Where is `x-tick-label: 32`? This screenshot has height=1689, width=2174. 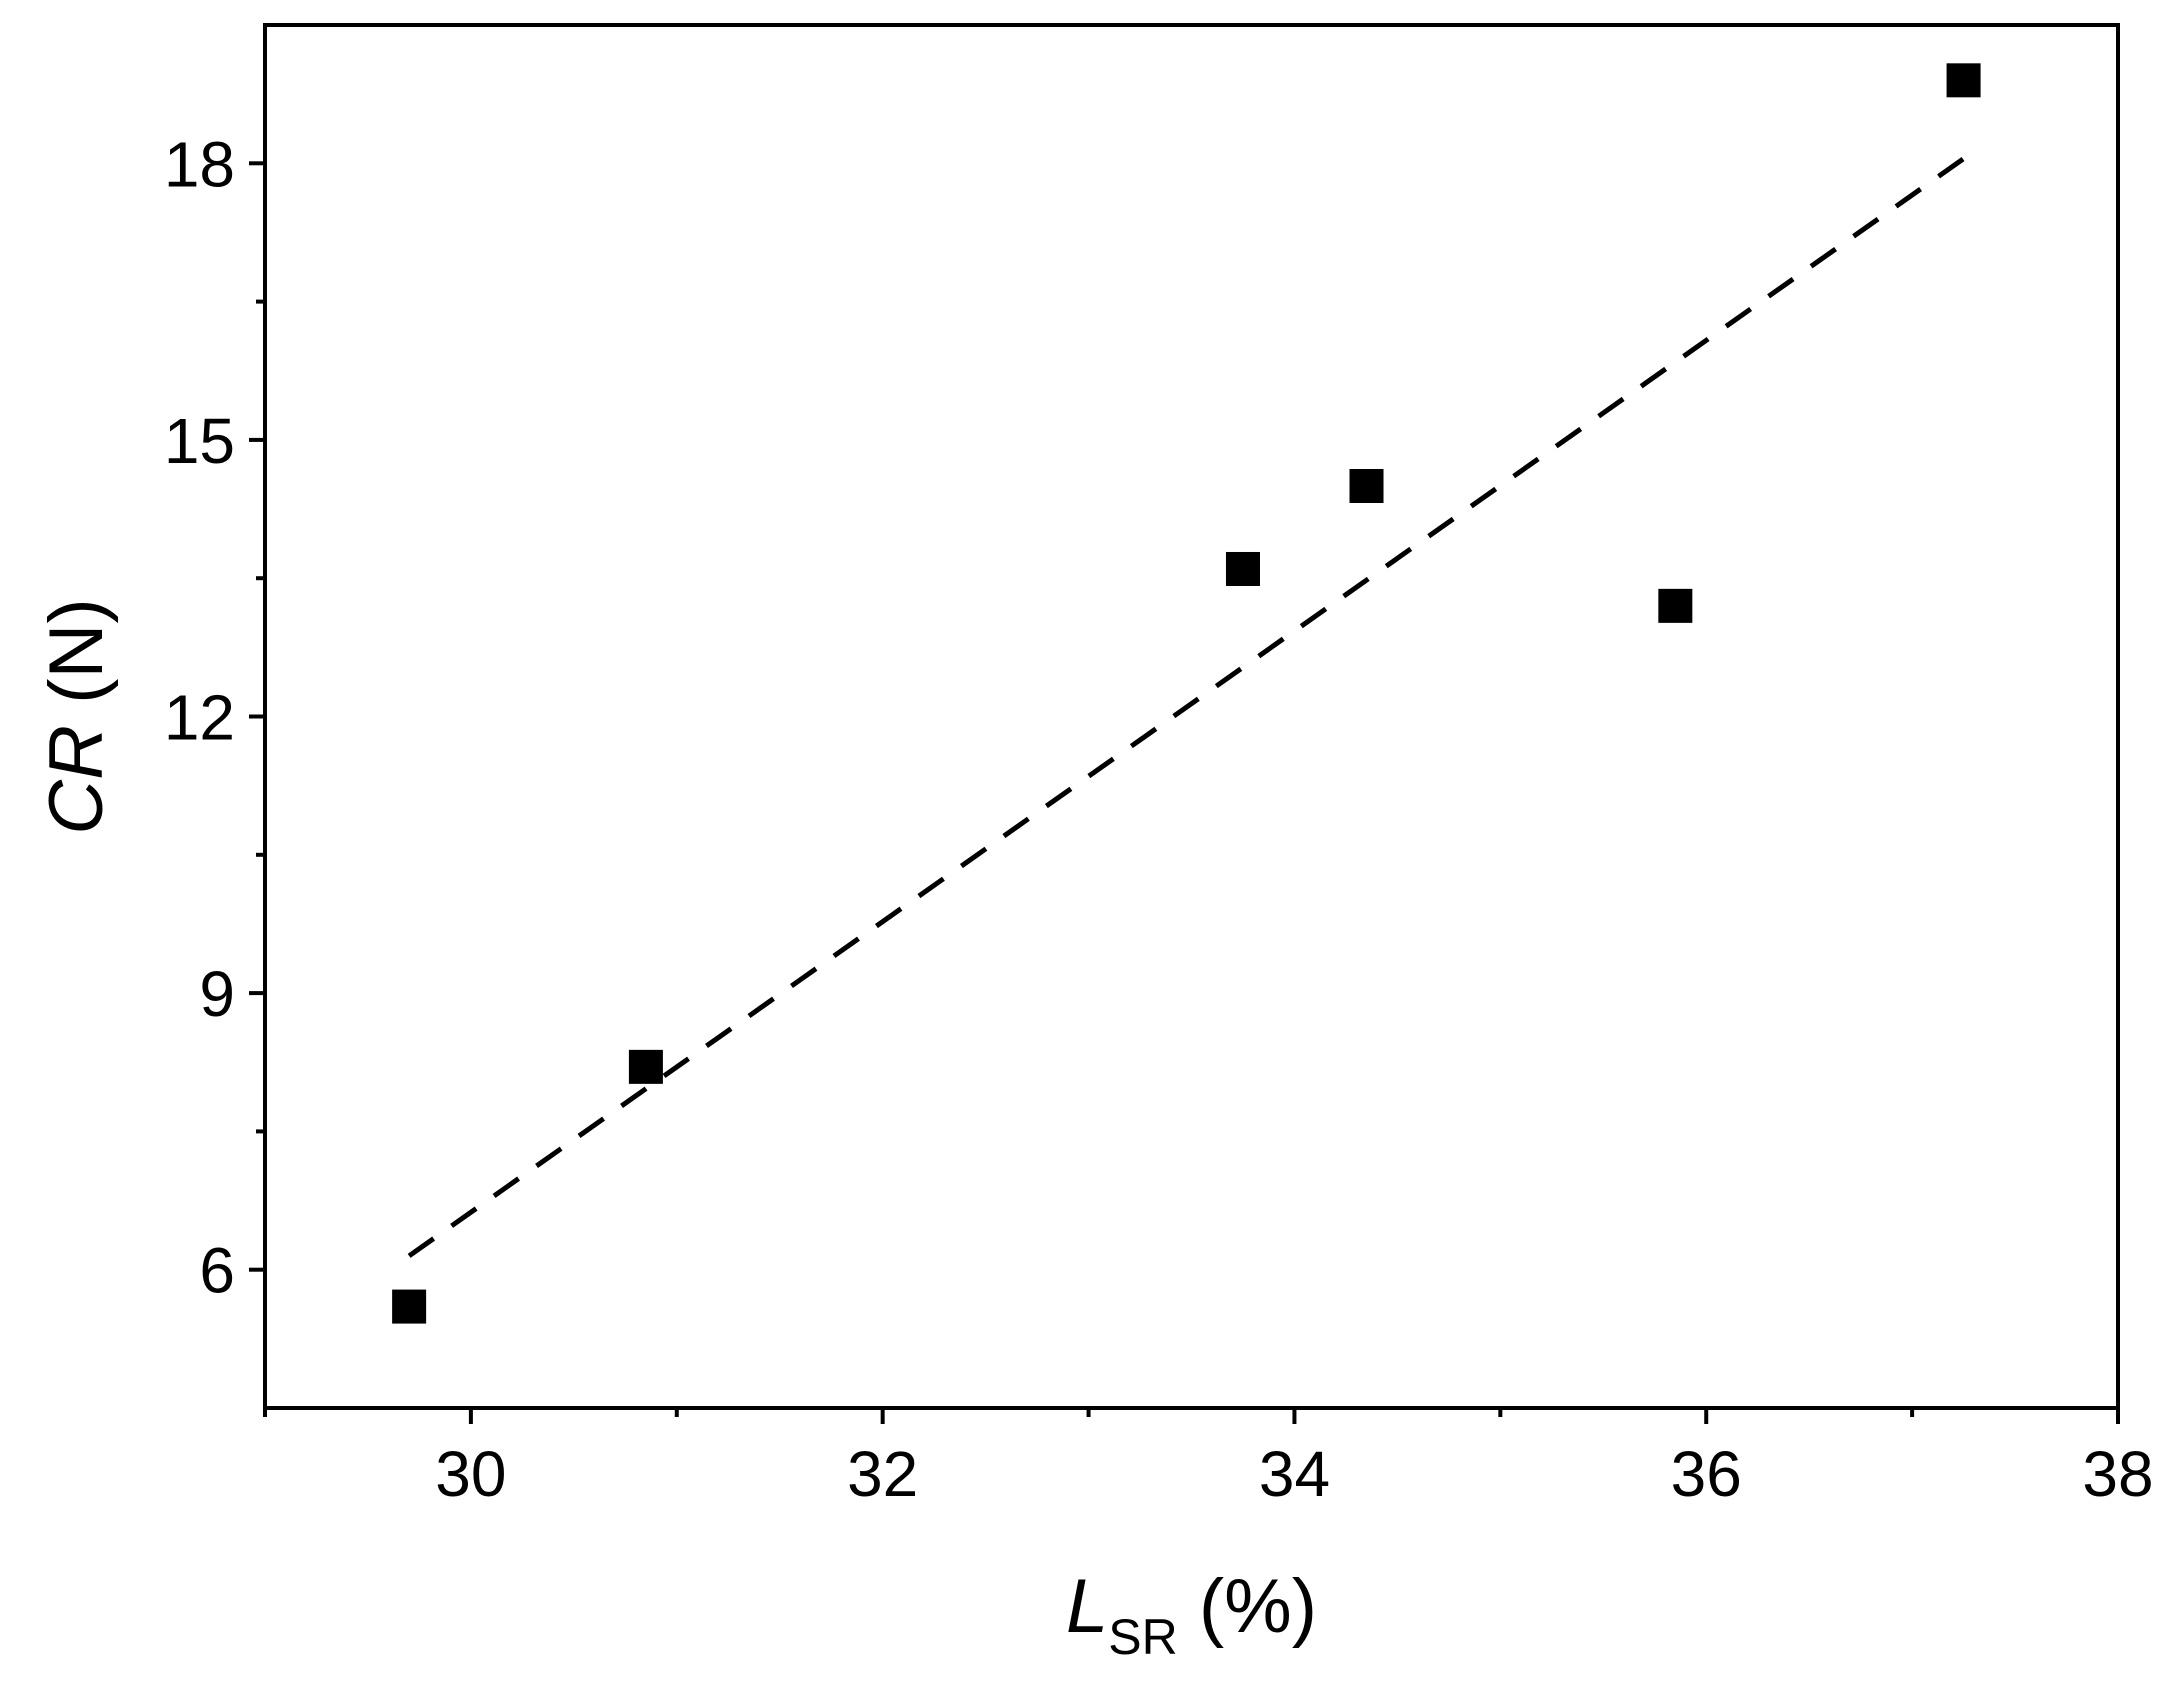
x-tick-label: 32 is located at coordinates (882, 1474).